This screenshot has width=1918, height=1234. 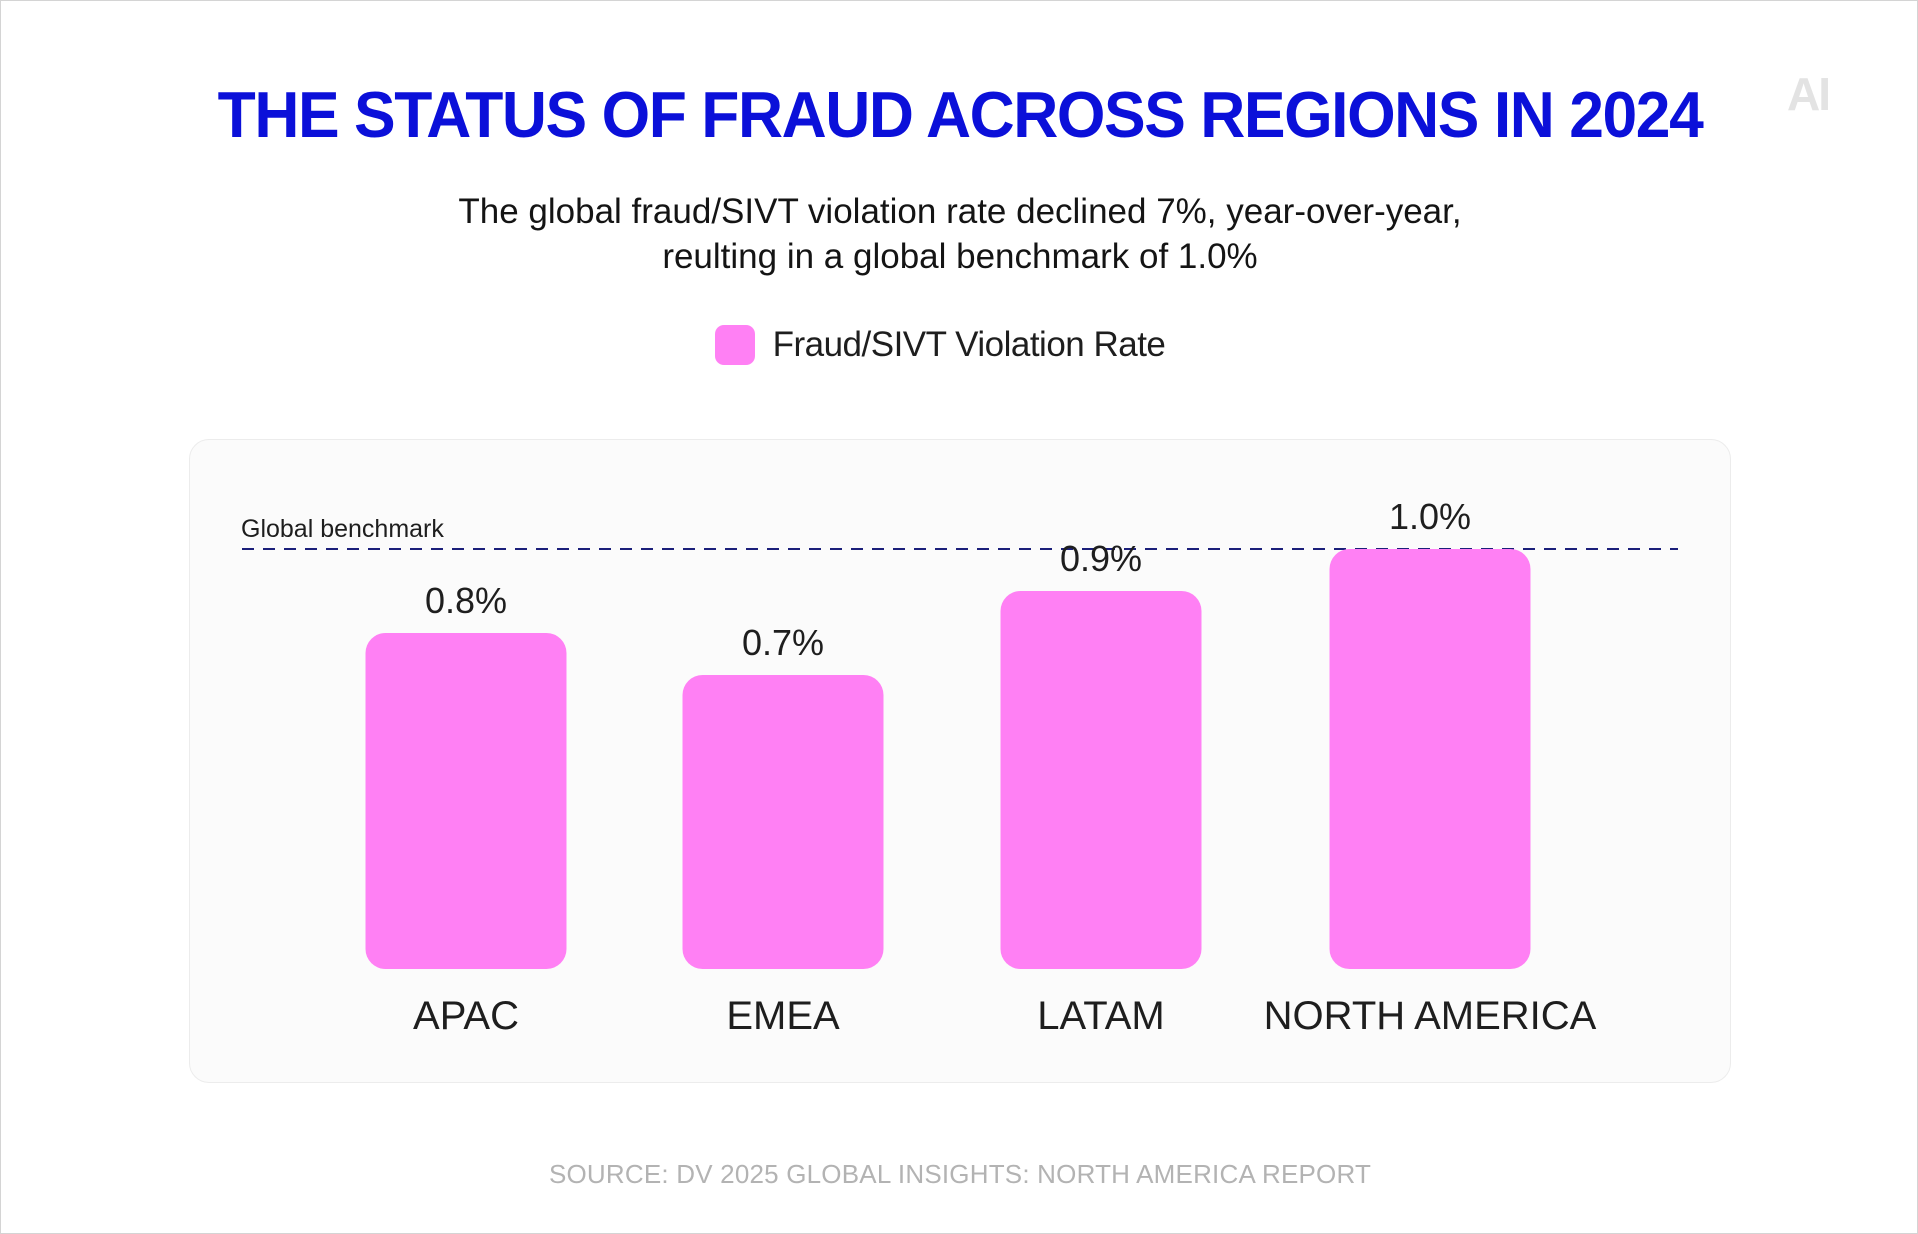 What do you see at coordinates (783, 1016) in the screenshot?
I see `category-label: EMEA` at bounding box center [783, 1016].